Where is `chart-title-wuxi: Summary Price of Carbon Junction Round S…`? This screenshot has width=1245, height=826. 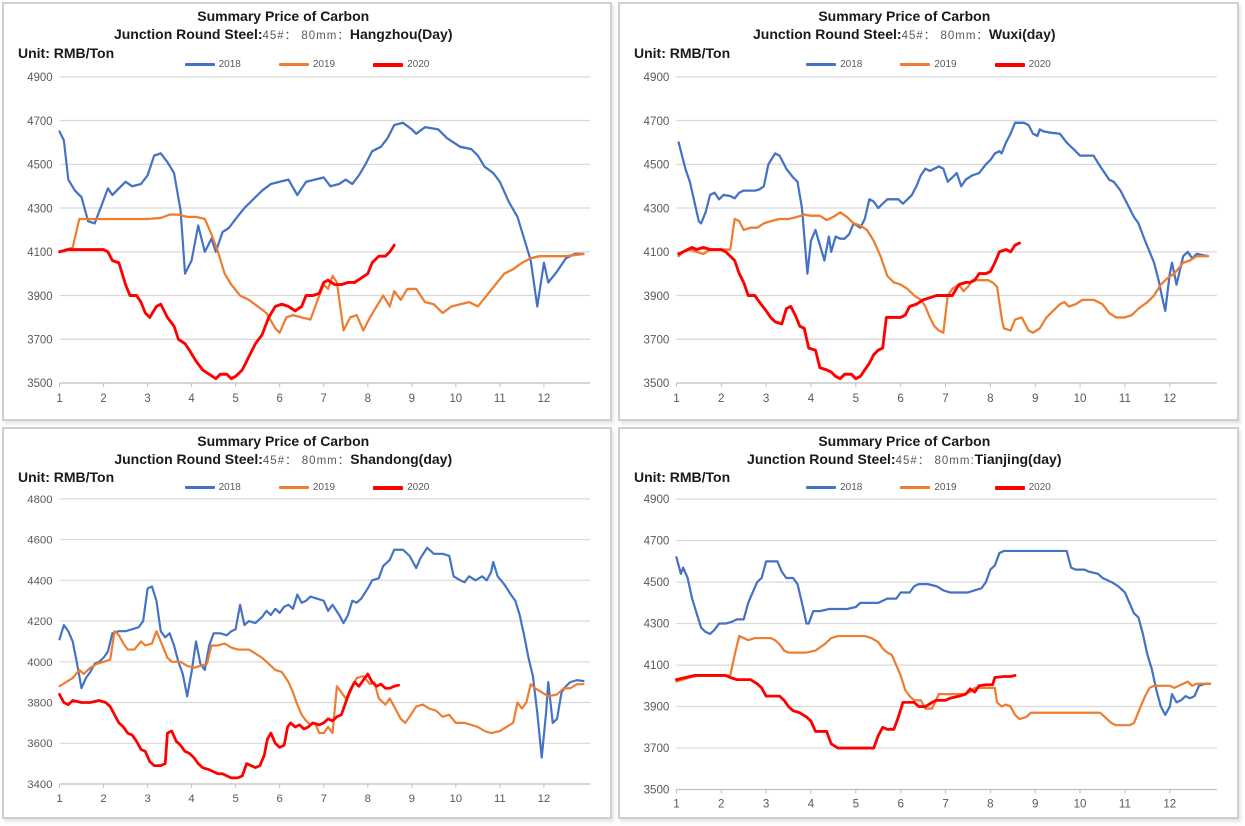
chart-title-wuxi: Summary Price of Carbon Junction Round S… is located at coordinates (904, 25).